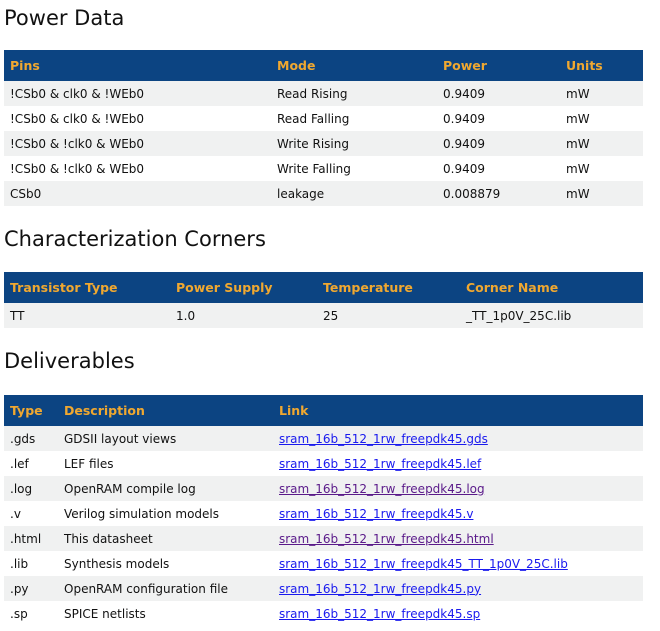 The image size is (660, 631). What do you see at coordinates (137, 65) in the screenshot?
I see `column-header: Pins` at bounding box center [137, 65].